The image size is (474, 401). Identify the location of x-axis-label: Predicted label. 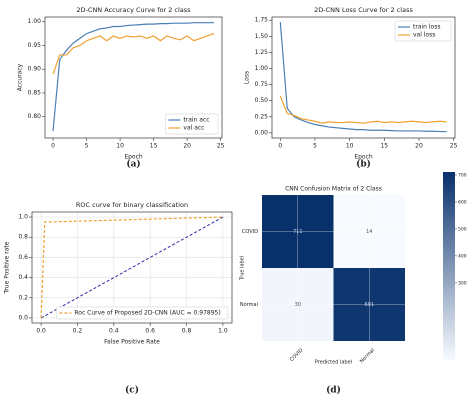
(333, 363).